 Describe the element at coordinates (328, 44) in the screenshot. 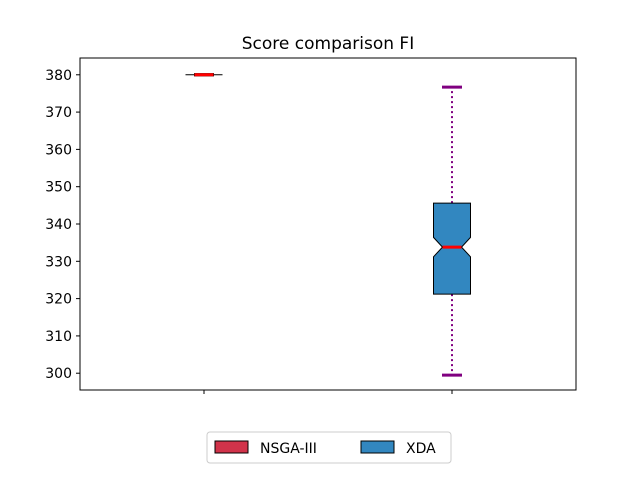

I see `chart-title: Score comparison FI` at that location.